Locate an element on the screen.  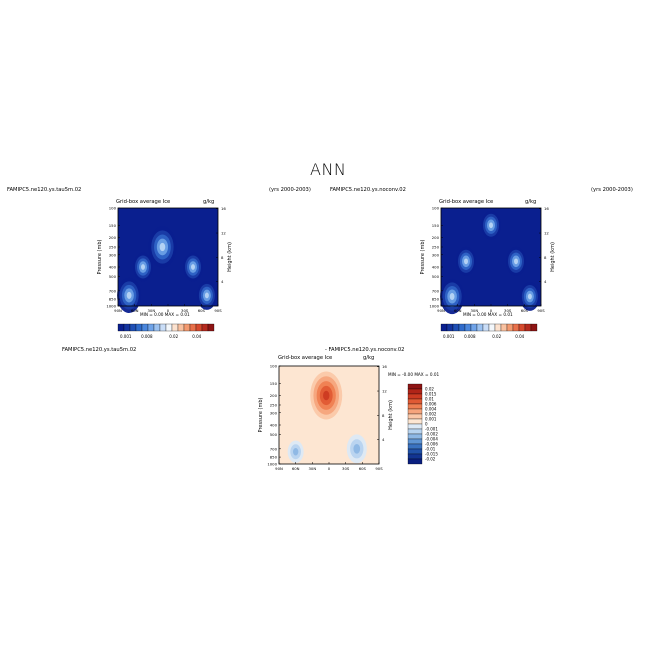
colorbar-label: 0.002 is located at coordinates (431, 413).